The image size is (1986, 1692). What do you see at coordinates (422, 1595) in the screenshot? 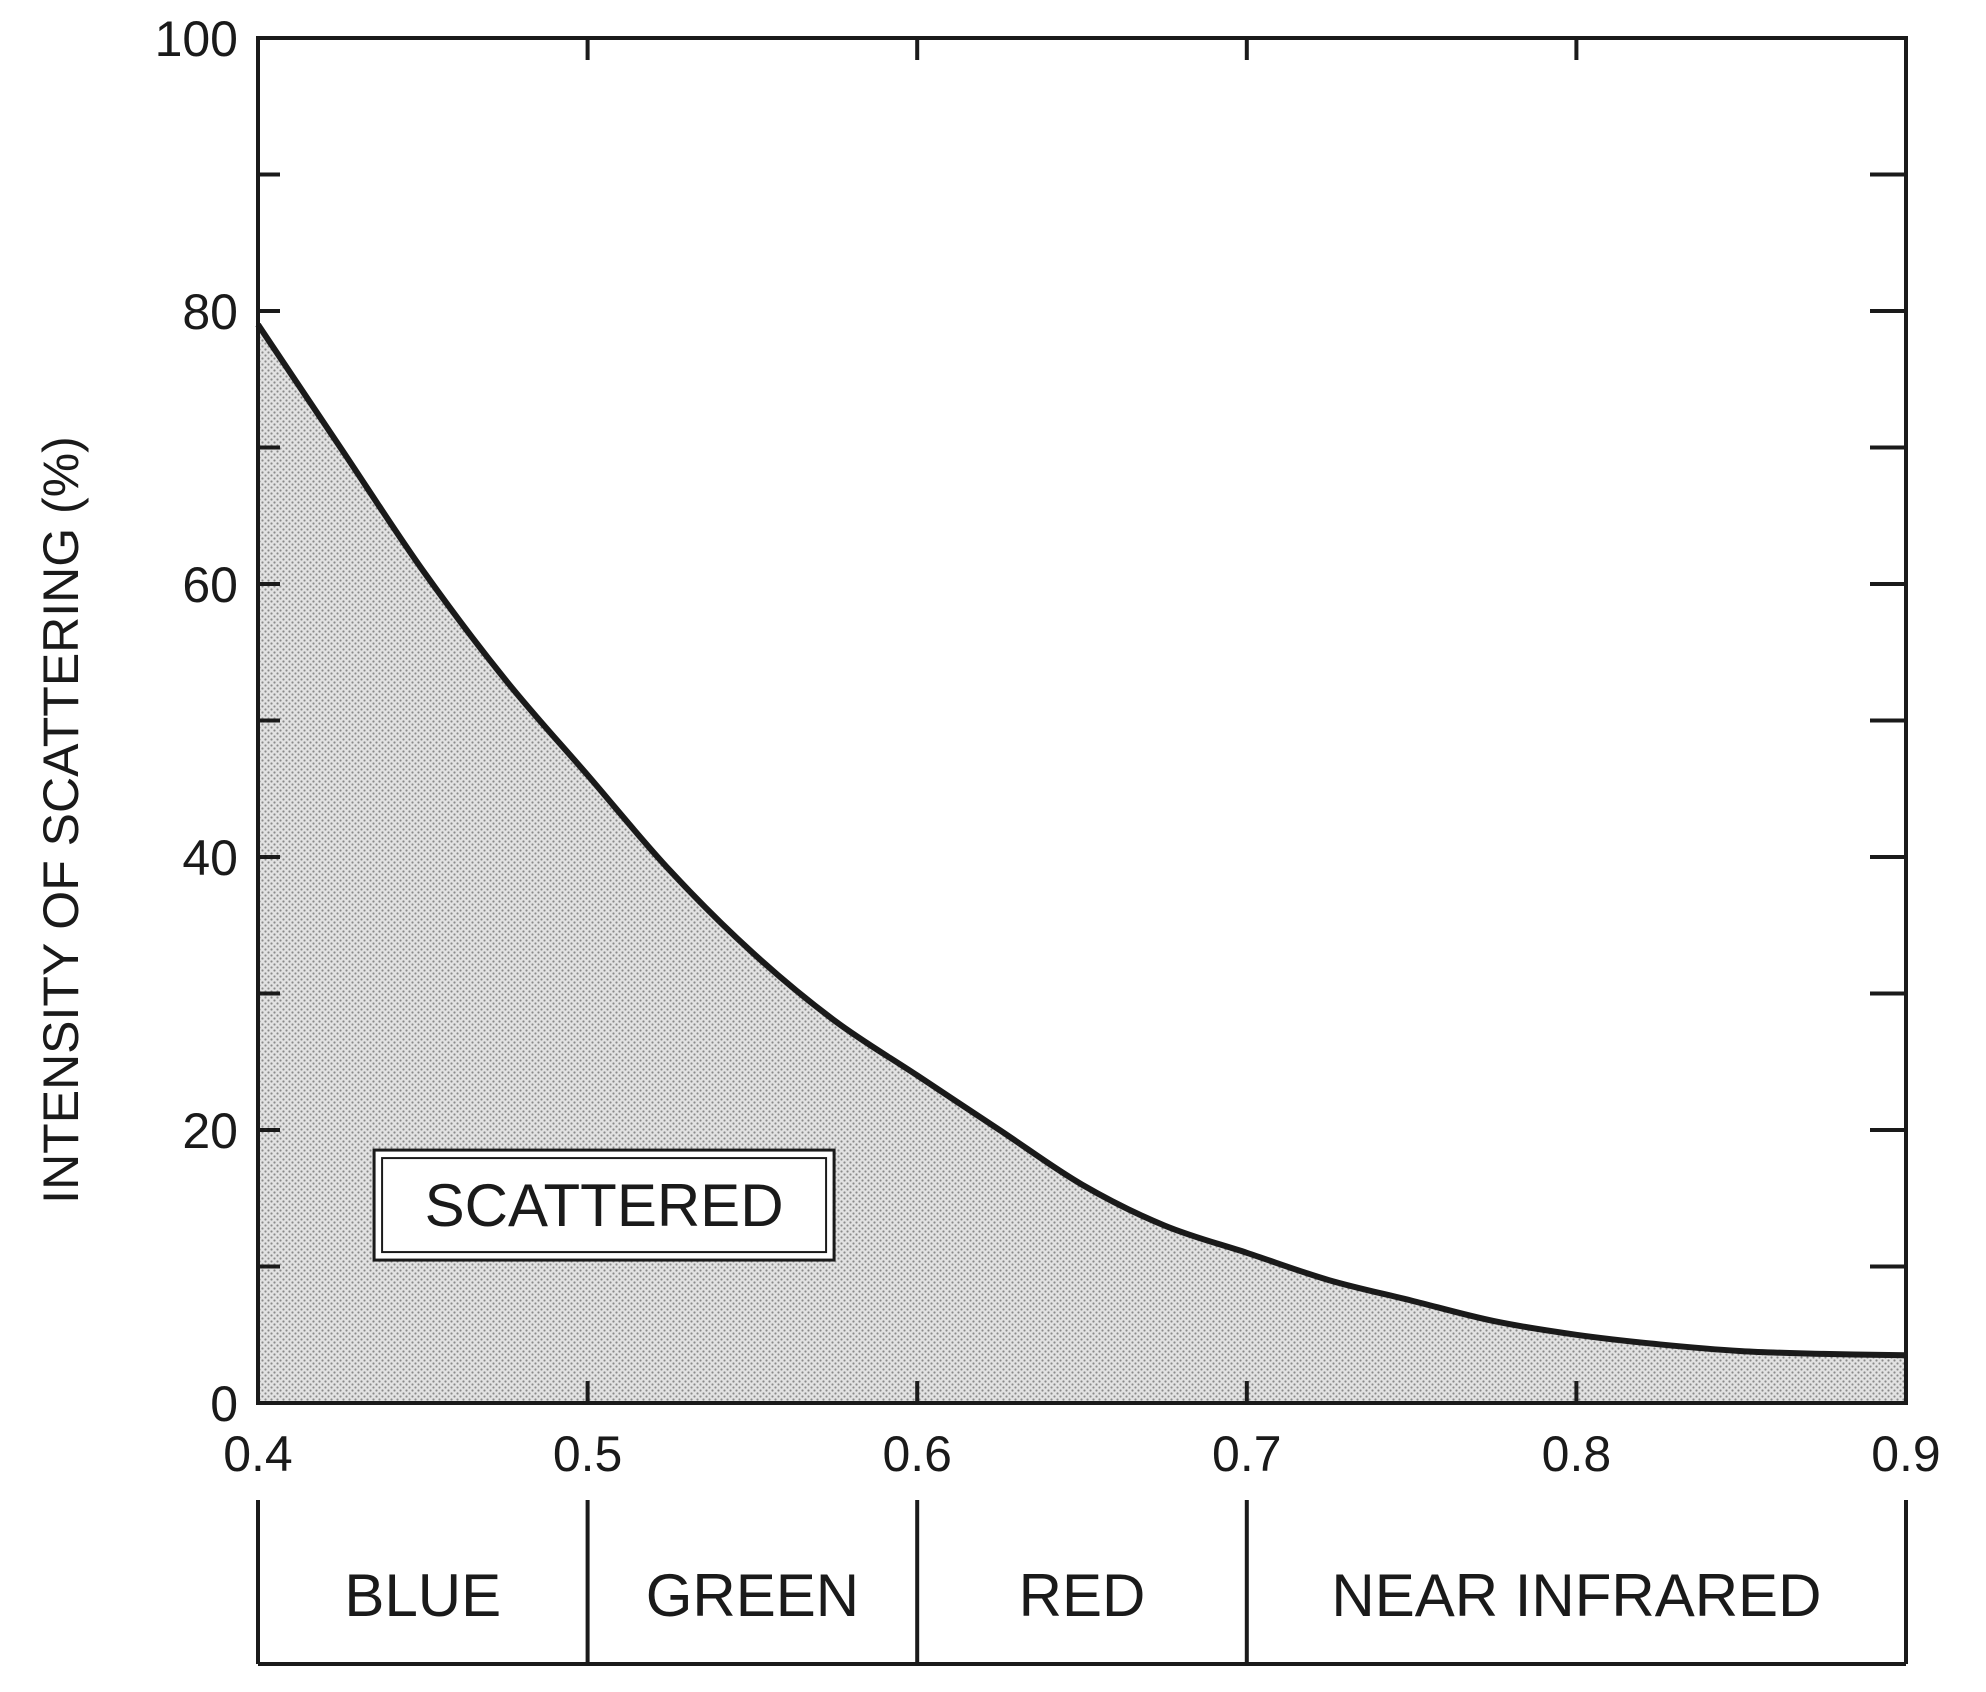
I see `band-label: BLUE` at bounding box center [422, 1595].